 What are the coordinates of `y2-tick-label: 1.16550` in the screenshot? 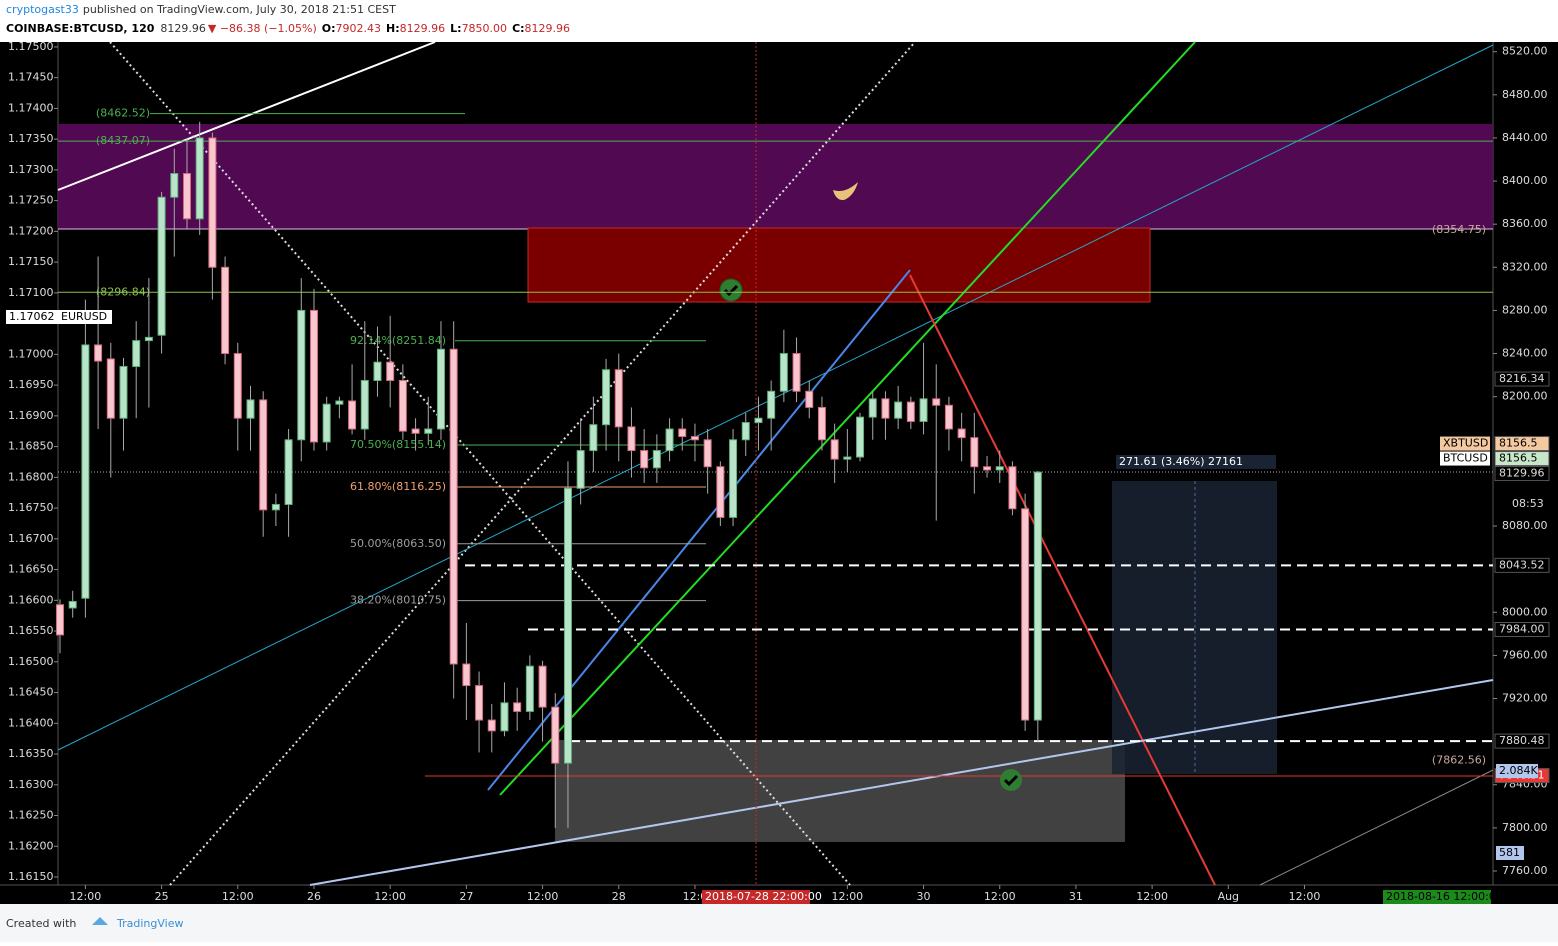 It's located at (31, 630).